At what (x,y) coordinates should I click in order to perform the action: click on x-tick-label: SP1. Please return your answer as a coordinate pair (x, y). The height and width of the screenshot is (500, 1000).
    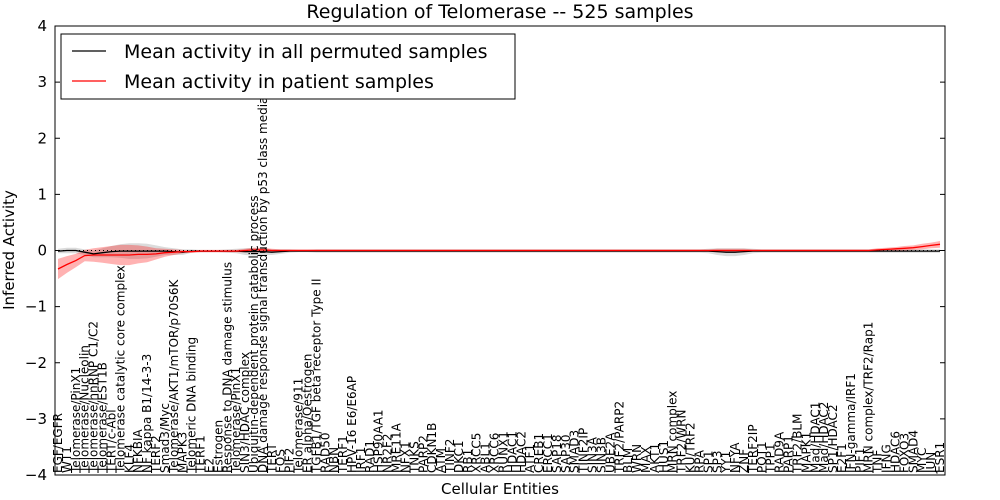
    Looking at the image, I should click on (708, 462).